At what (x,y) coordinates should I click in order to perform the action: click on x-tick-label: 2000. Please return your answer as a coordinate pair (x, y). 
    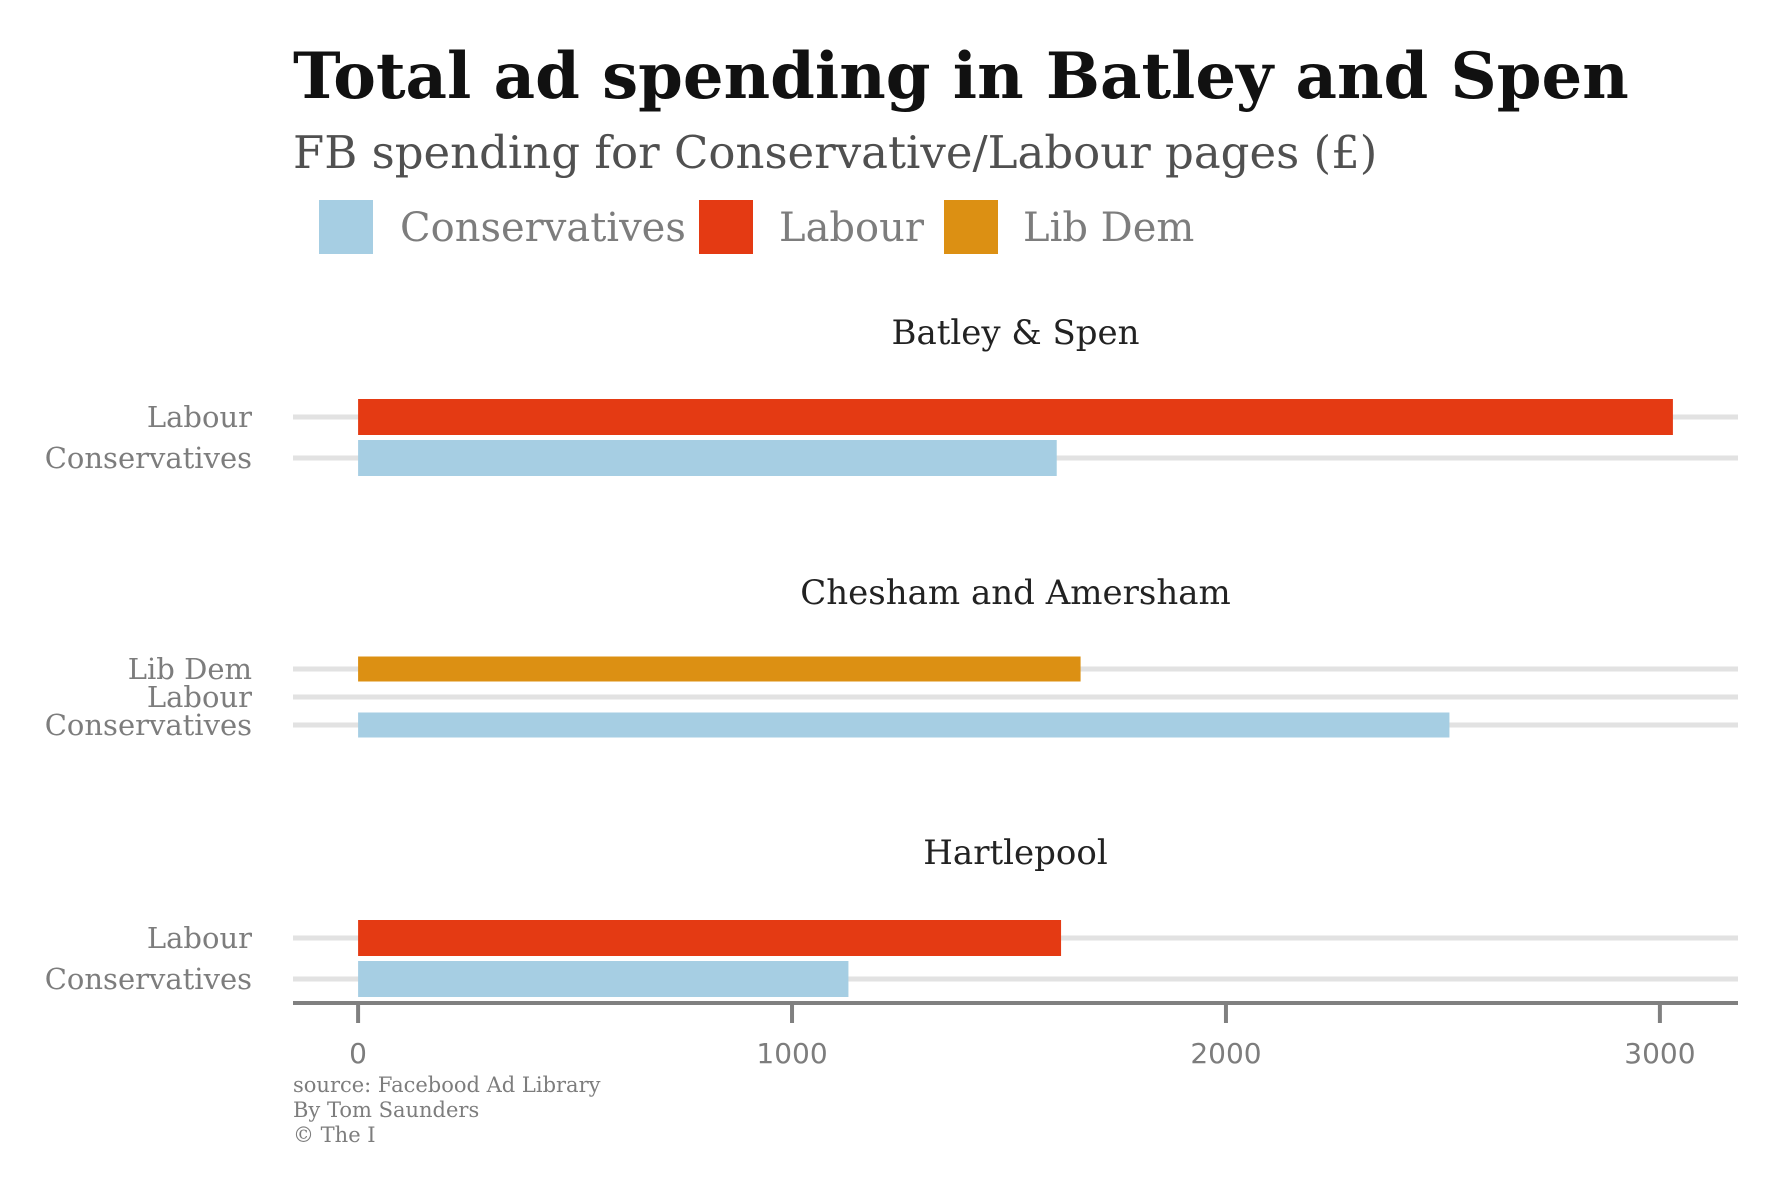
    Looking at the image, I should click on (1225, 1053).